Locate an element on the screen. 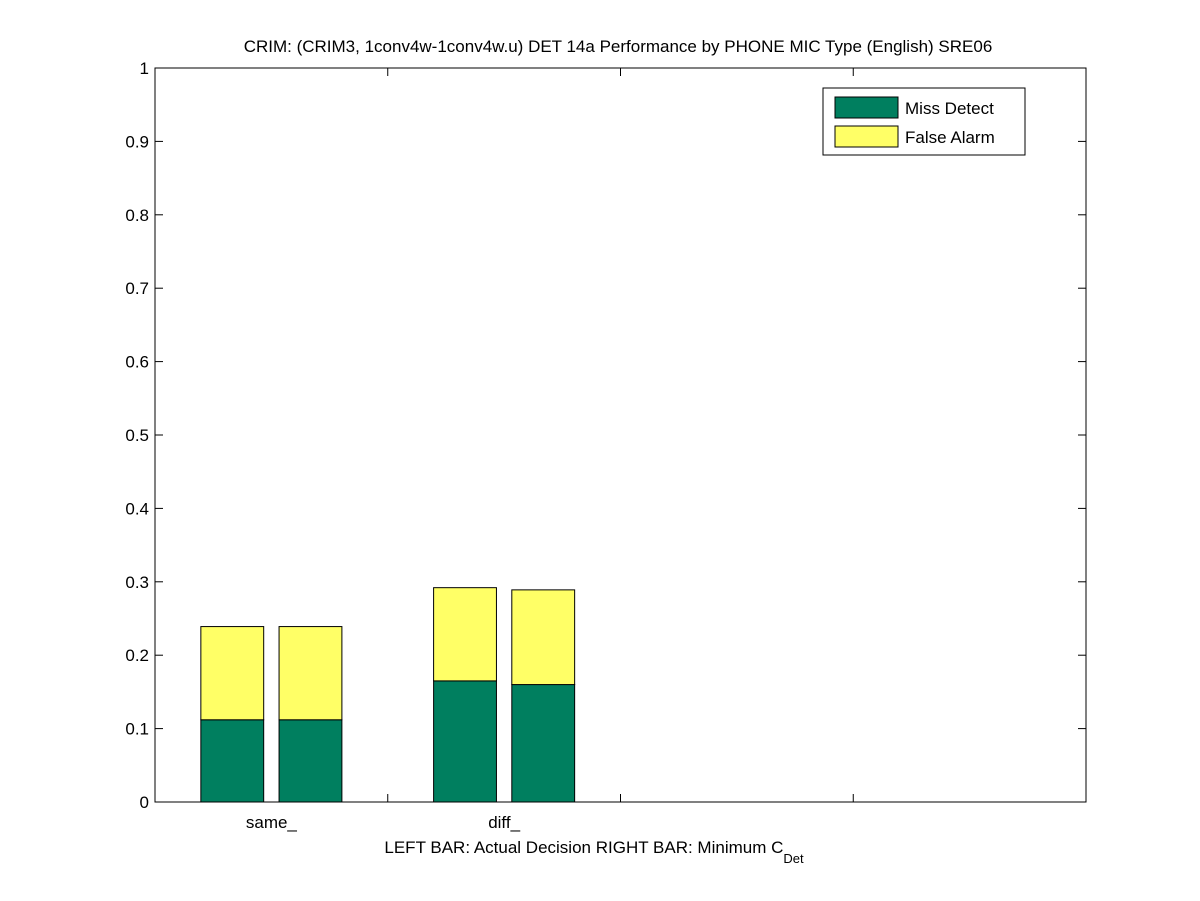 The height and width of the screenshot is (901, 1200). legend-swatch-miss-detect is located at coordinates (866, 107).